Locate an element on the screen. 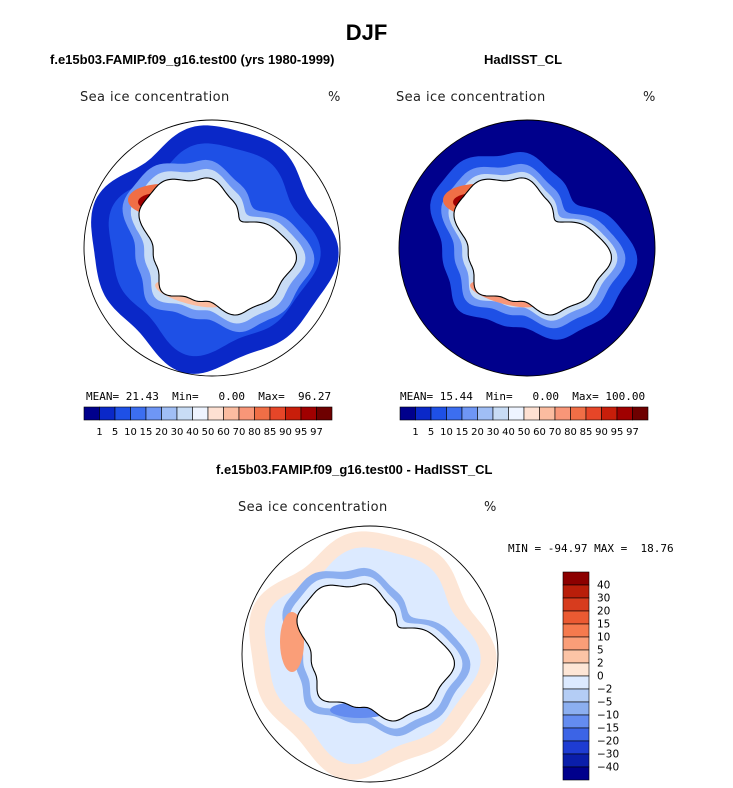  panel1-min-value: 0.00 is located at coordinates (232, 396).